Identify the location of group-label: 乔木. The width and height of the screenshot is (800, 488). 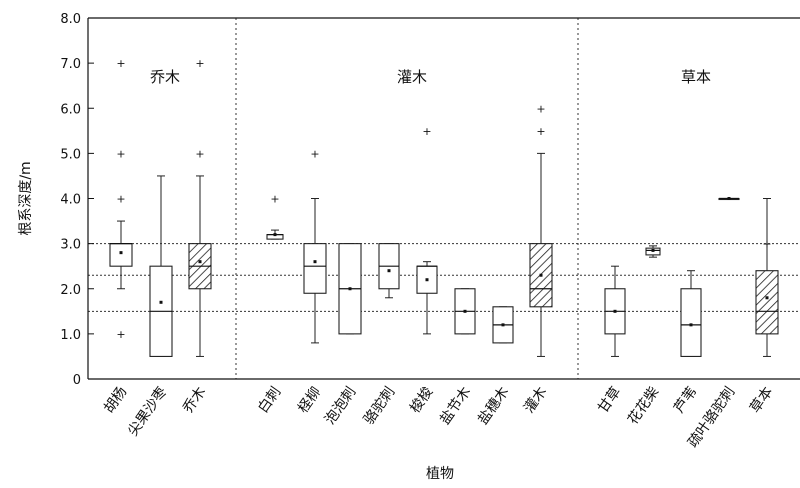
(165, 77).